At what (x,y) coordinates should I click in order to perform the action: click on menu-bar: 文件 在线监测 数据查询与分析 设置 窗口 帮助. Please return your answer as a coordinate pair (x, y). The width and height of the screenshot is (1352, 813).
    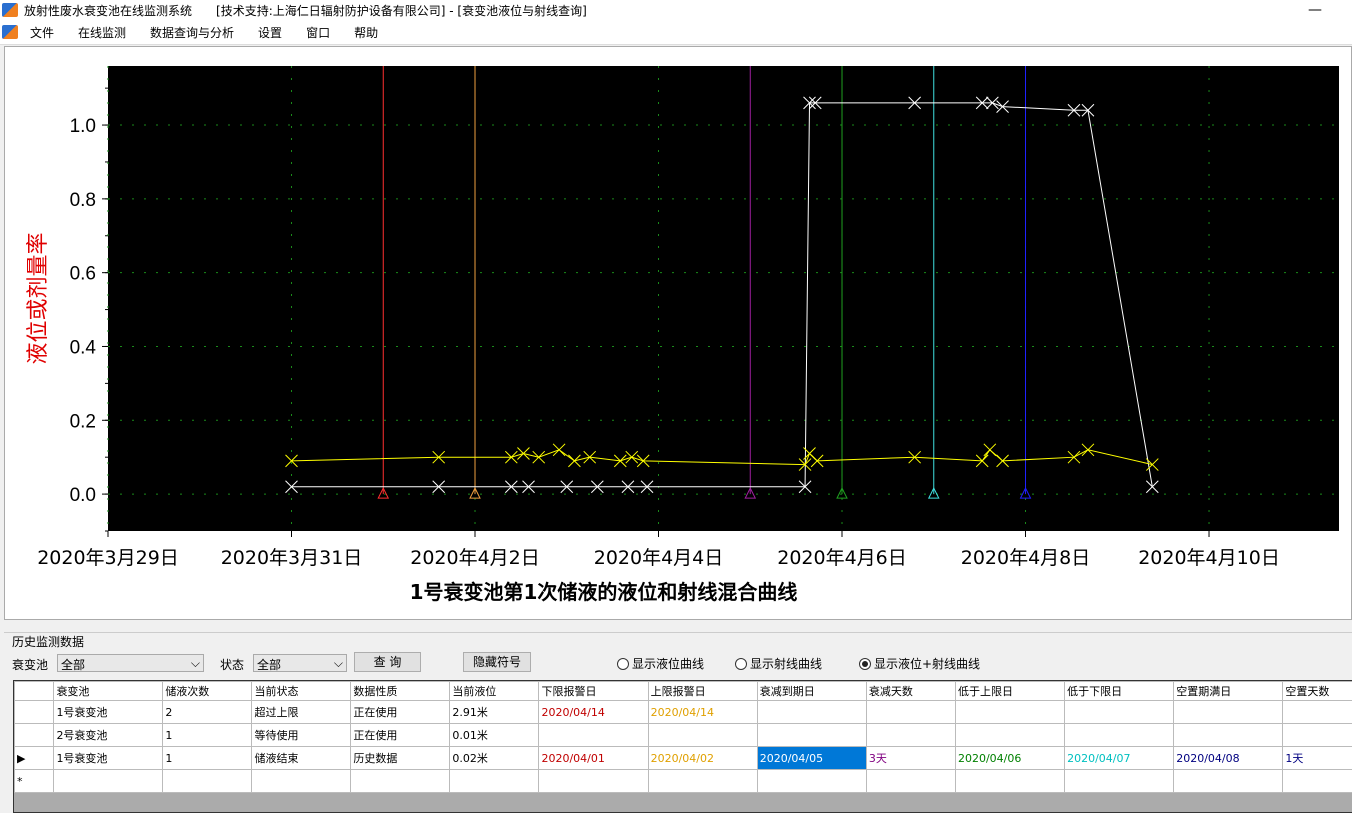
    Looking at the image, I should click on (676, 32).